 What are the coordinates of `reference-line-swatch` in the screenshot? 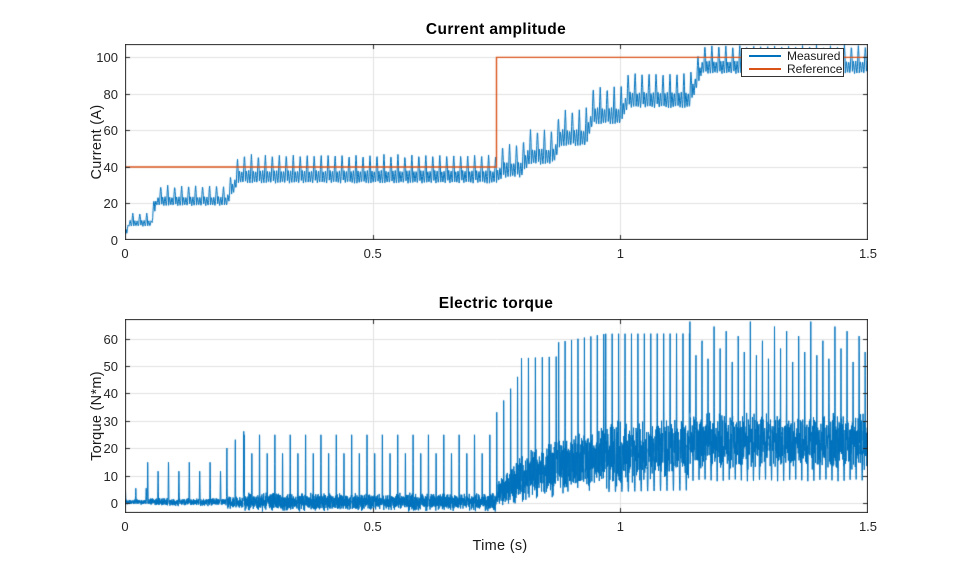 It's located at (765, 69).